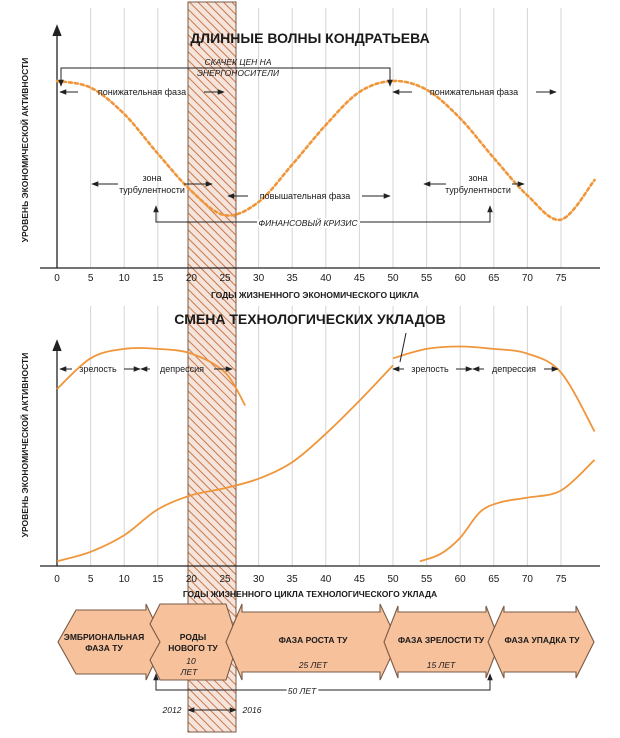 This screenshot has width=620, height=738. What do you see at coordinates (182, 369) in the screenshot?
I see `depression-1-label: депрессия` at bounding box center [182, 369].